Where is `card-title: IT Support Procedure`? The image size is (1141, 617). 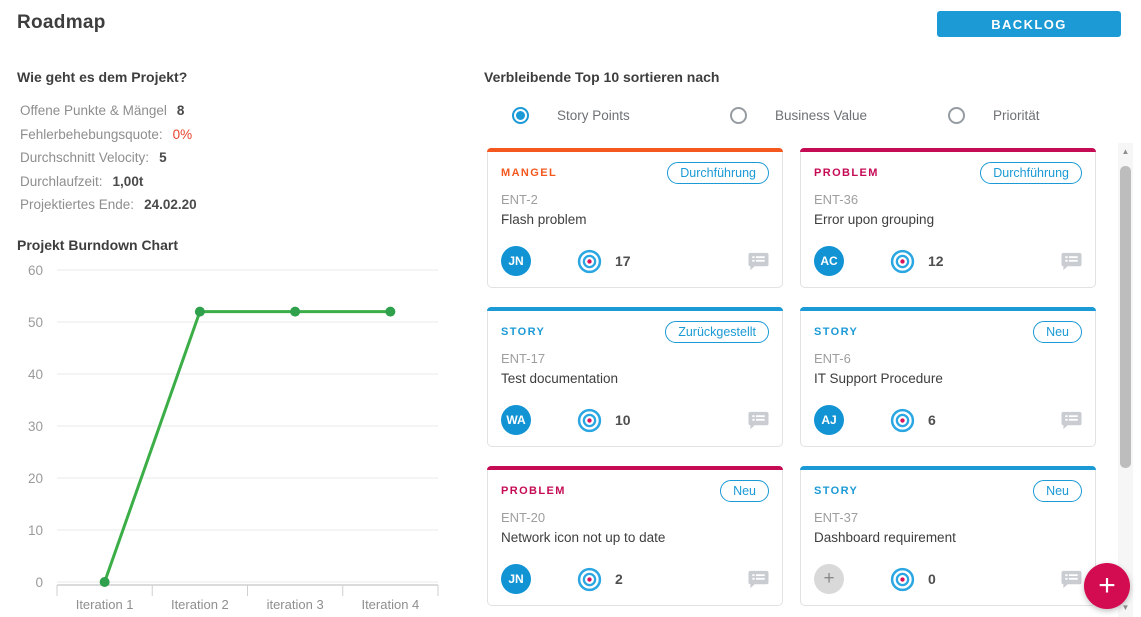
card-title: IT Support Procedure is located at coordinates (878, 378).